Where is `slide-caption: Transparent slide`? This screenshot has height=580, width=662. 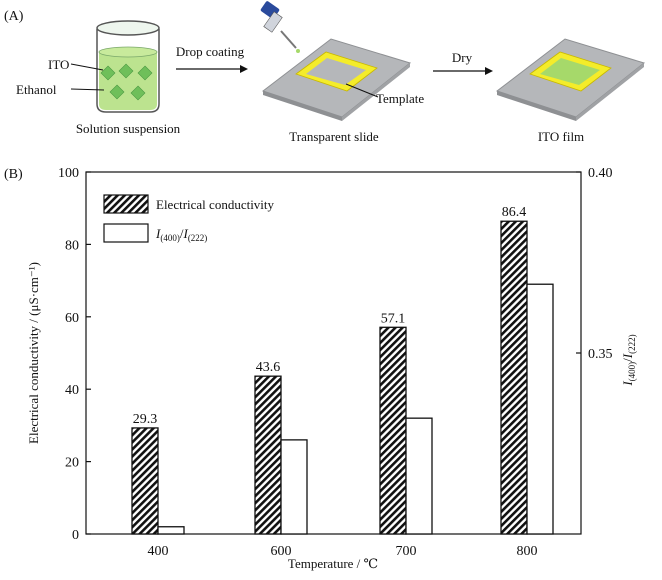 slide-caption: Transparent slide is located at coordinates (334, 136).